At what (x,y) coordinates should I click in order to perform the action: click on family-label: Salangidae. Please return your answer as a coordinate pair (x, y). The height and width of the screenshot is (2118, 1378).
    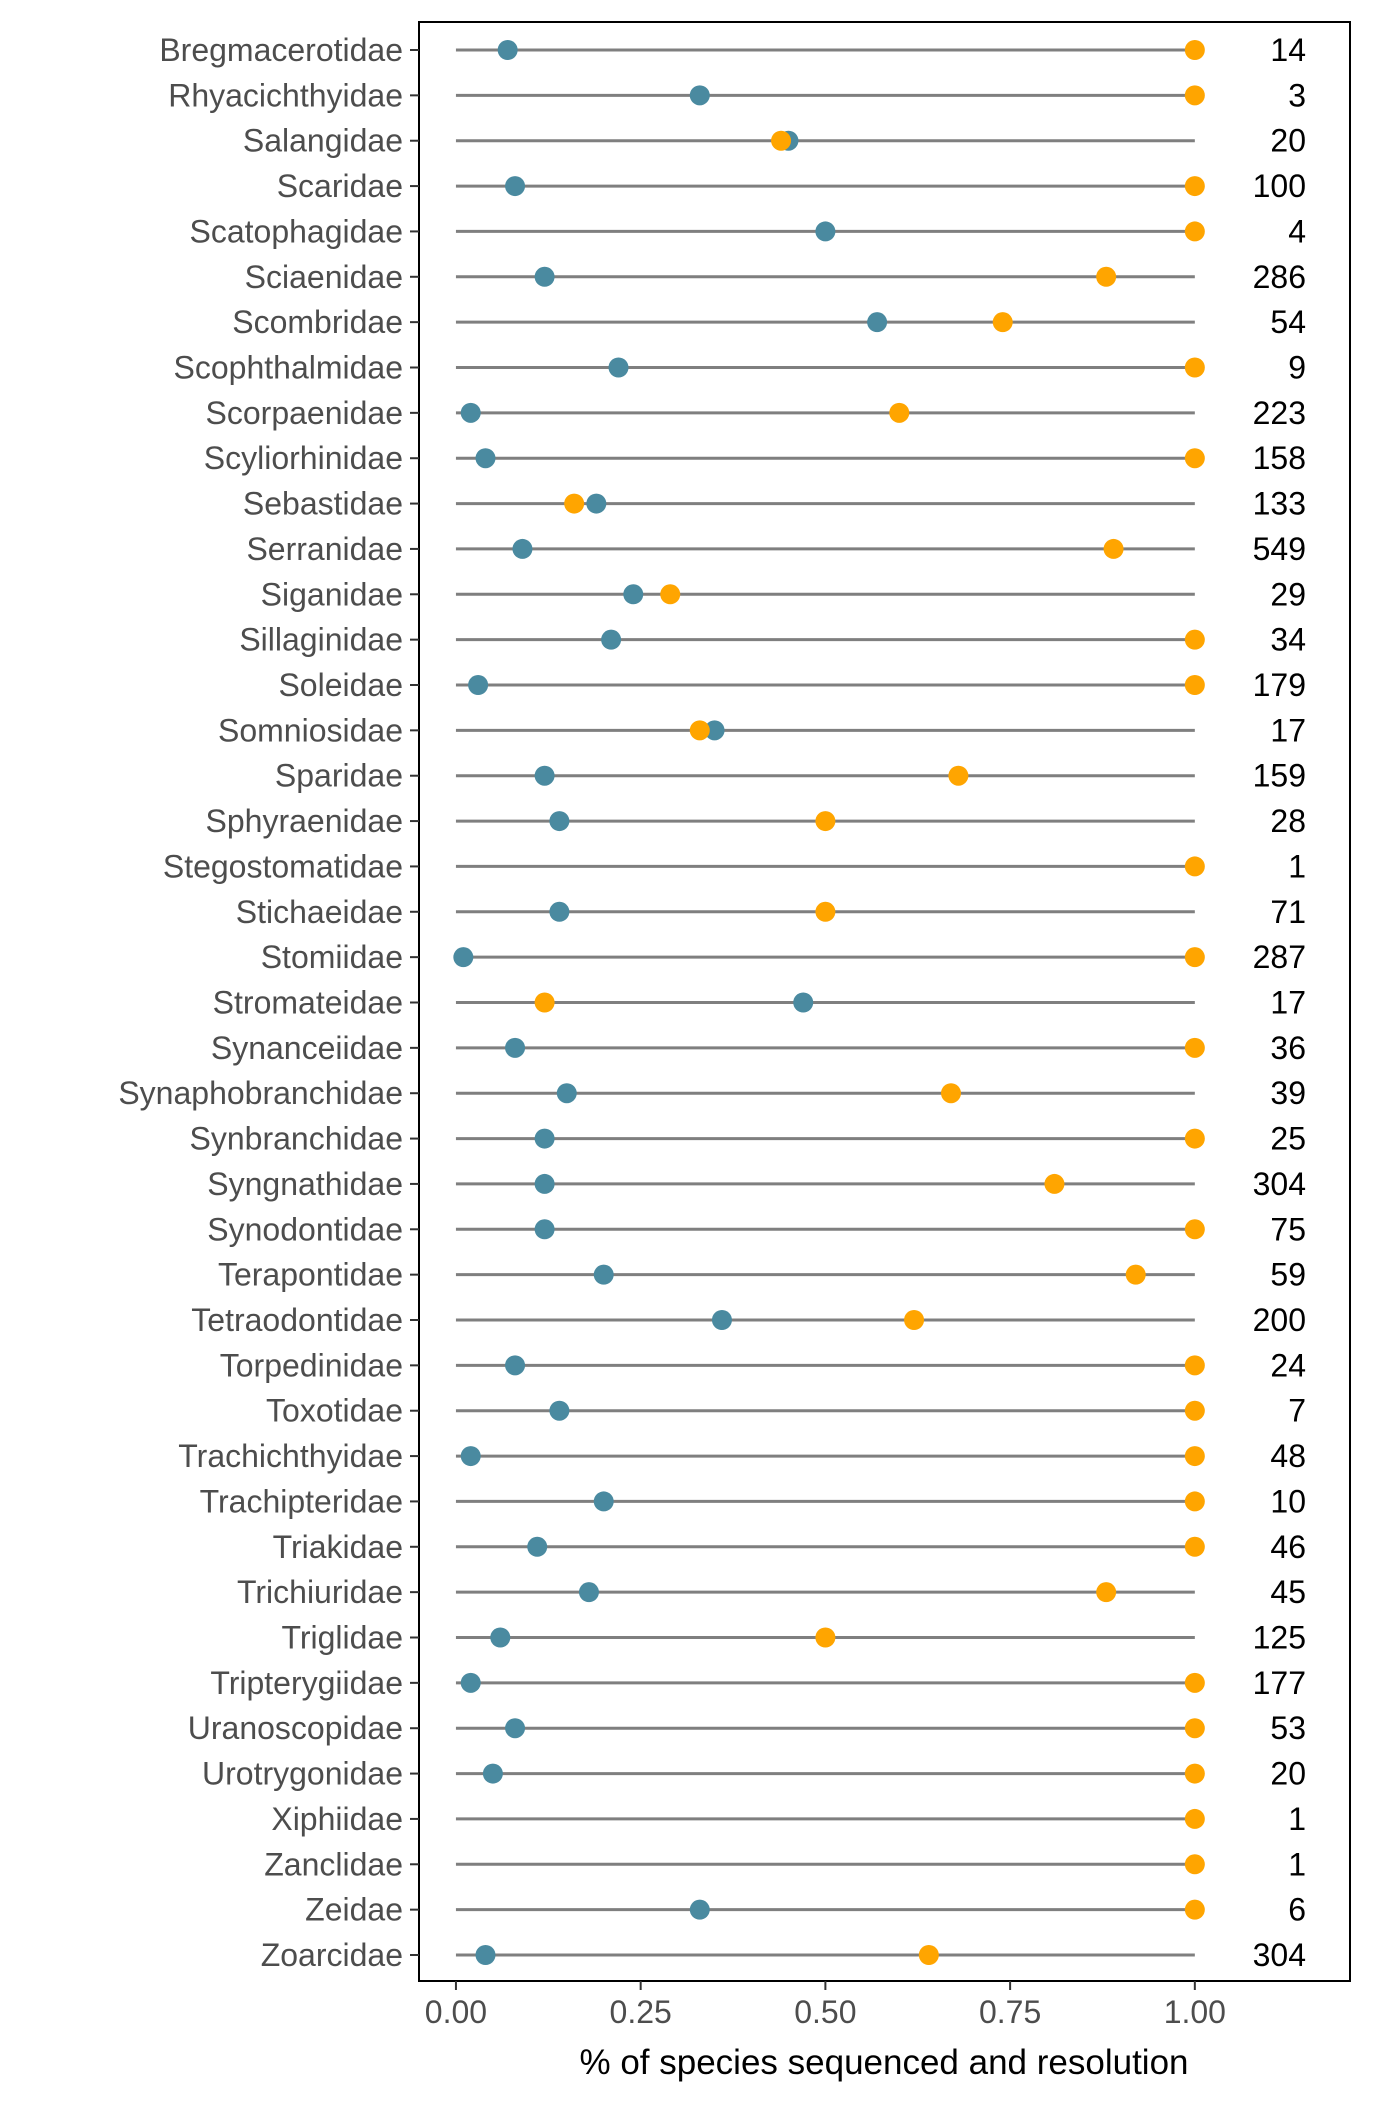
    Looking at the image, I should click on (323, 141).